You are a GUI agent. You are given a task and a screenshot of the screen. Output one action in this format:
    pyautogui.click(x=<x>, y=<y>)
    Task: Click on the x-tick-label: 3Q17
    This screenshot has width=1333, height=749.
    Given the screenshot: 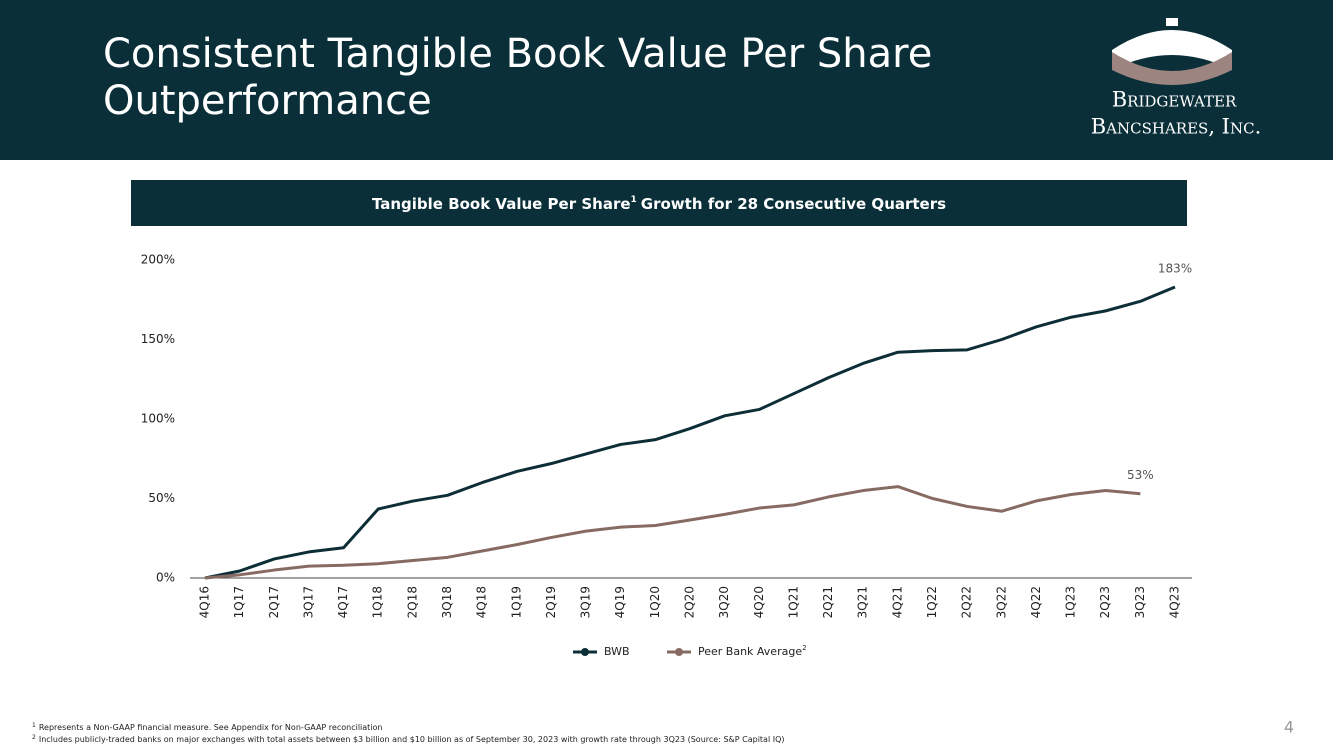 What is the action you would take?
    pyautogui.click(x=308, y=602)
    